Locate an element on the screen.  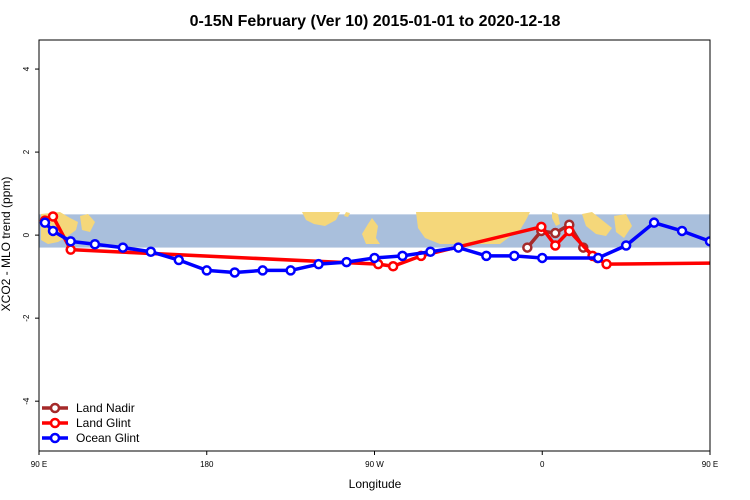
x-tick-label: 90 W is located at coordinates (374, 464).